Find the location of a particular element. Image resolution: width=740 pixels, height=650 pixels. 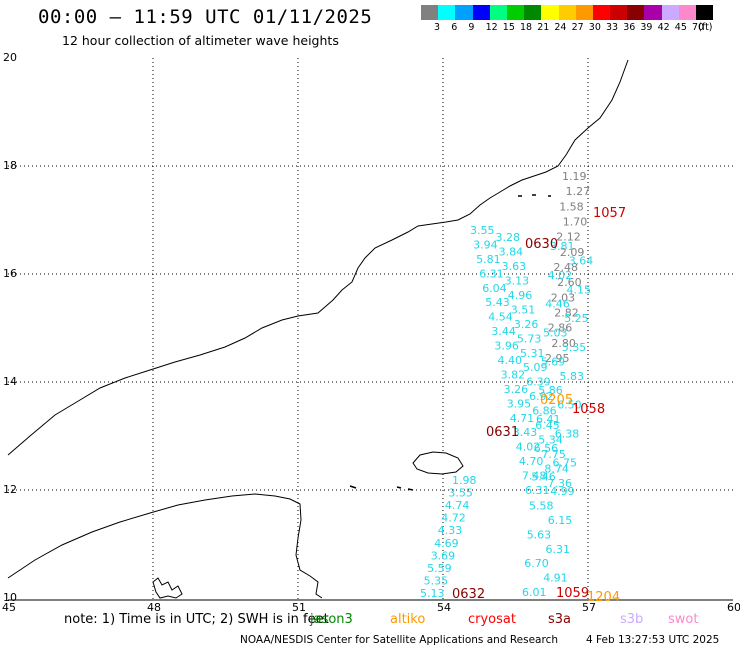

wave-height-value: 5.83 is located at coordinates (572, 376).